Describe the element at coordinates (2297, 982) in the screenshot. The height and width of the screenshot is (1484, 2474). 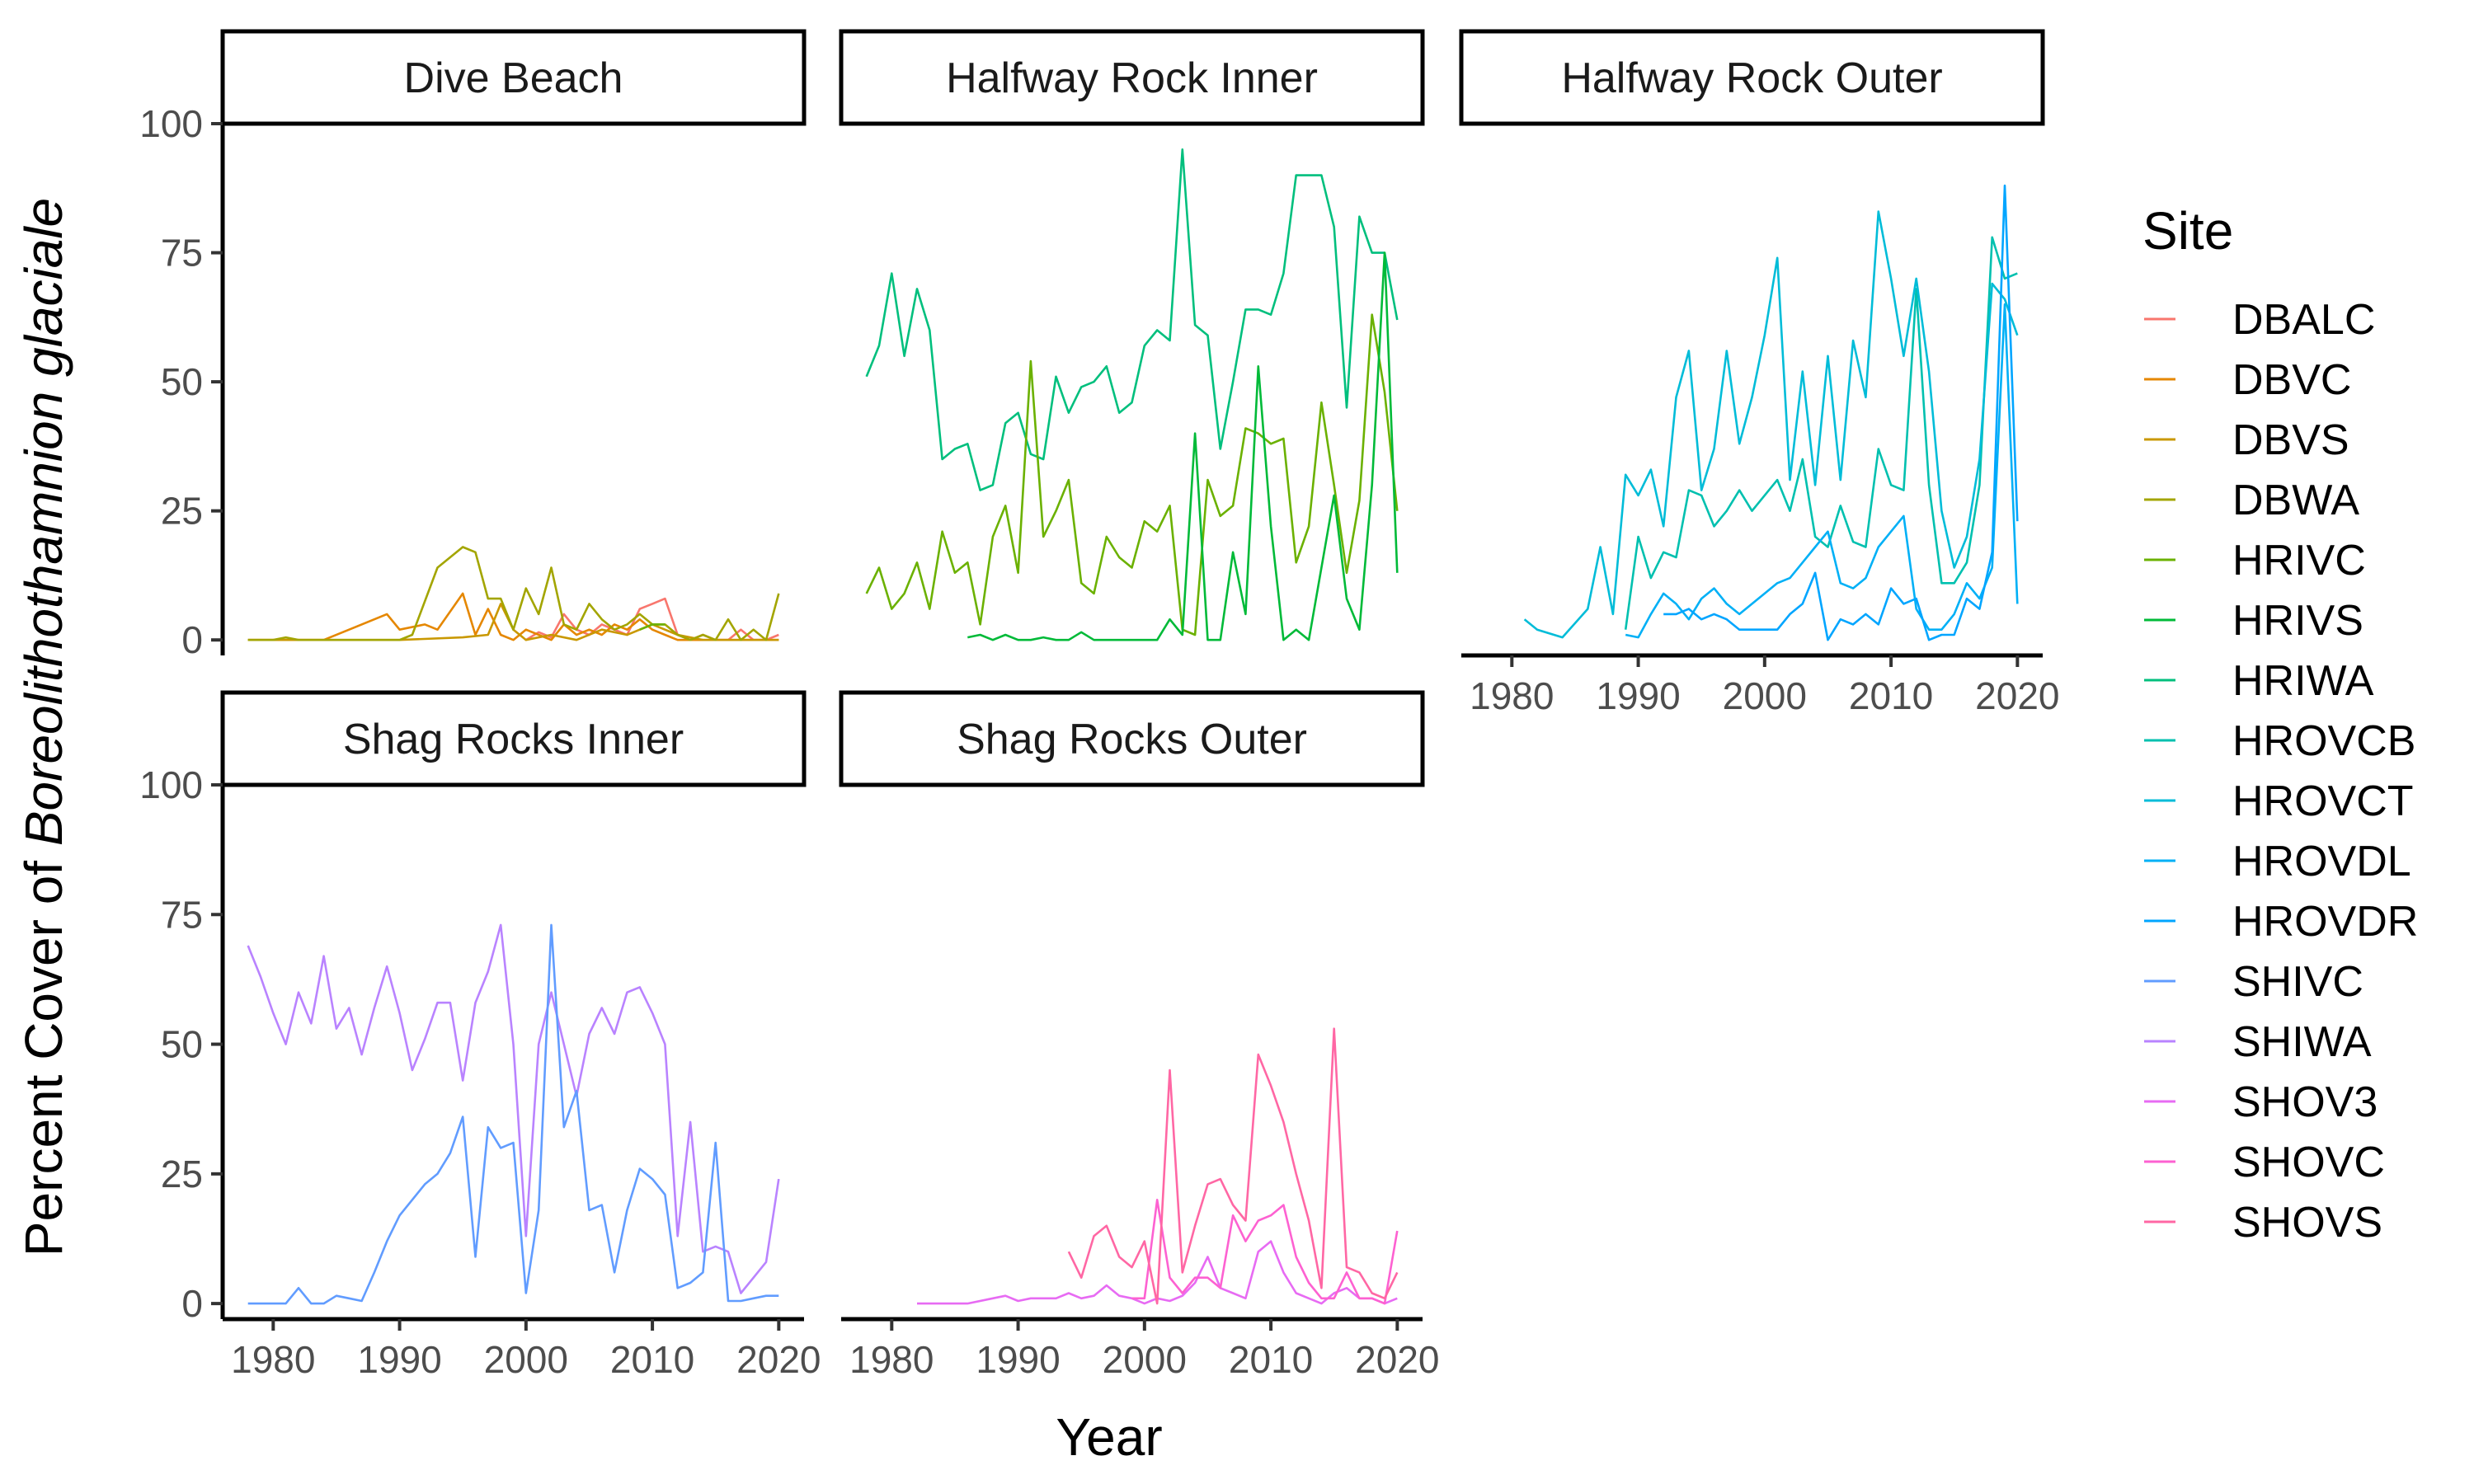
I see `legend-label: SHIVC` at that location.